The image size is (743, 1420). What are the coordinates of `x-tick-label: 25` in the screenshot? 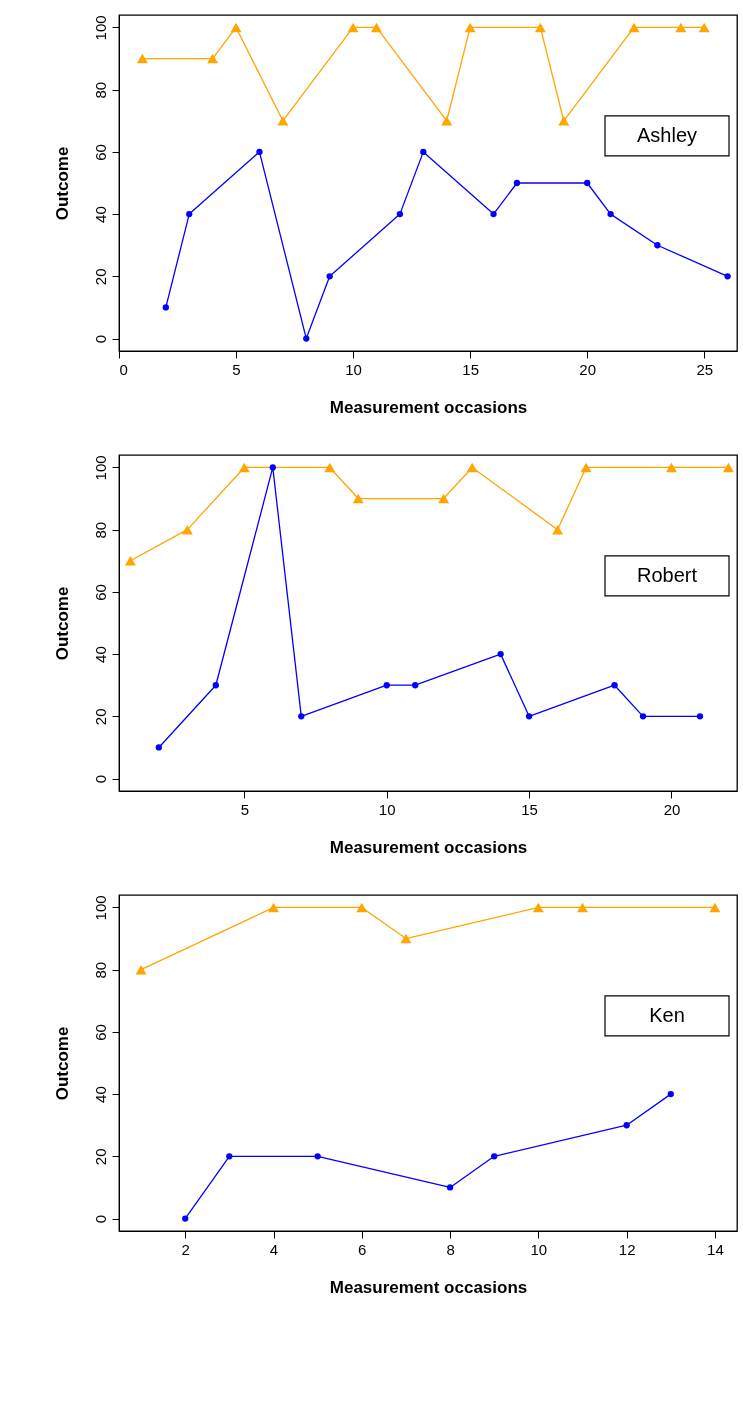 It's located at (705, 369).